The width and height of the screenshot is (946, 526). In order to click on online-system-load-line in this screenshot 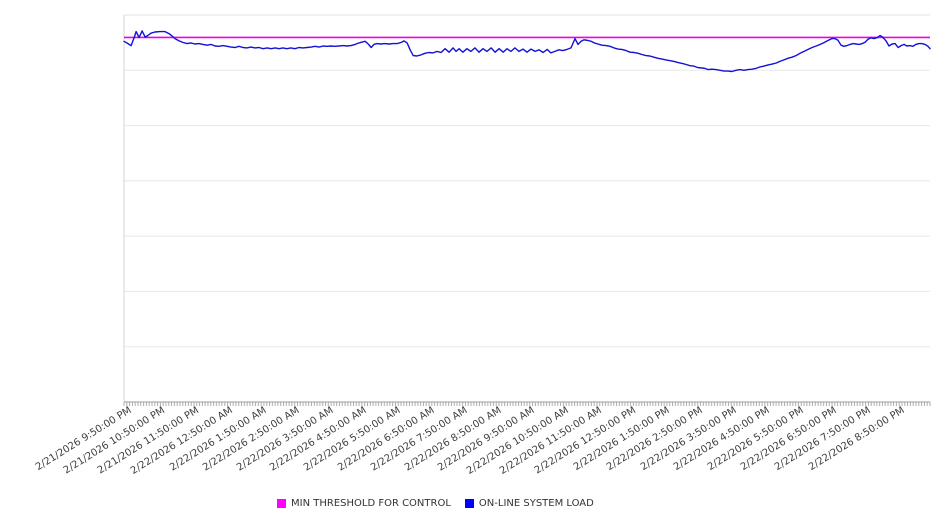, I will do `click(527, 51)`.